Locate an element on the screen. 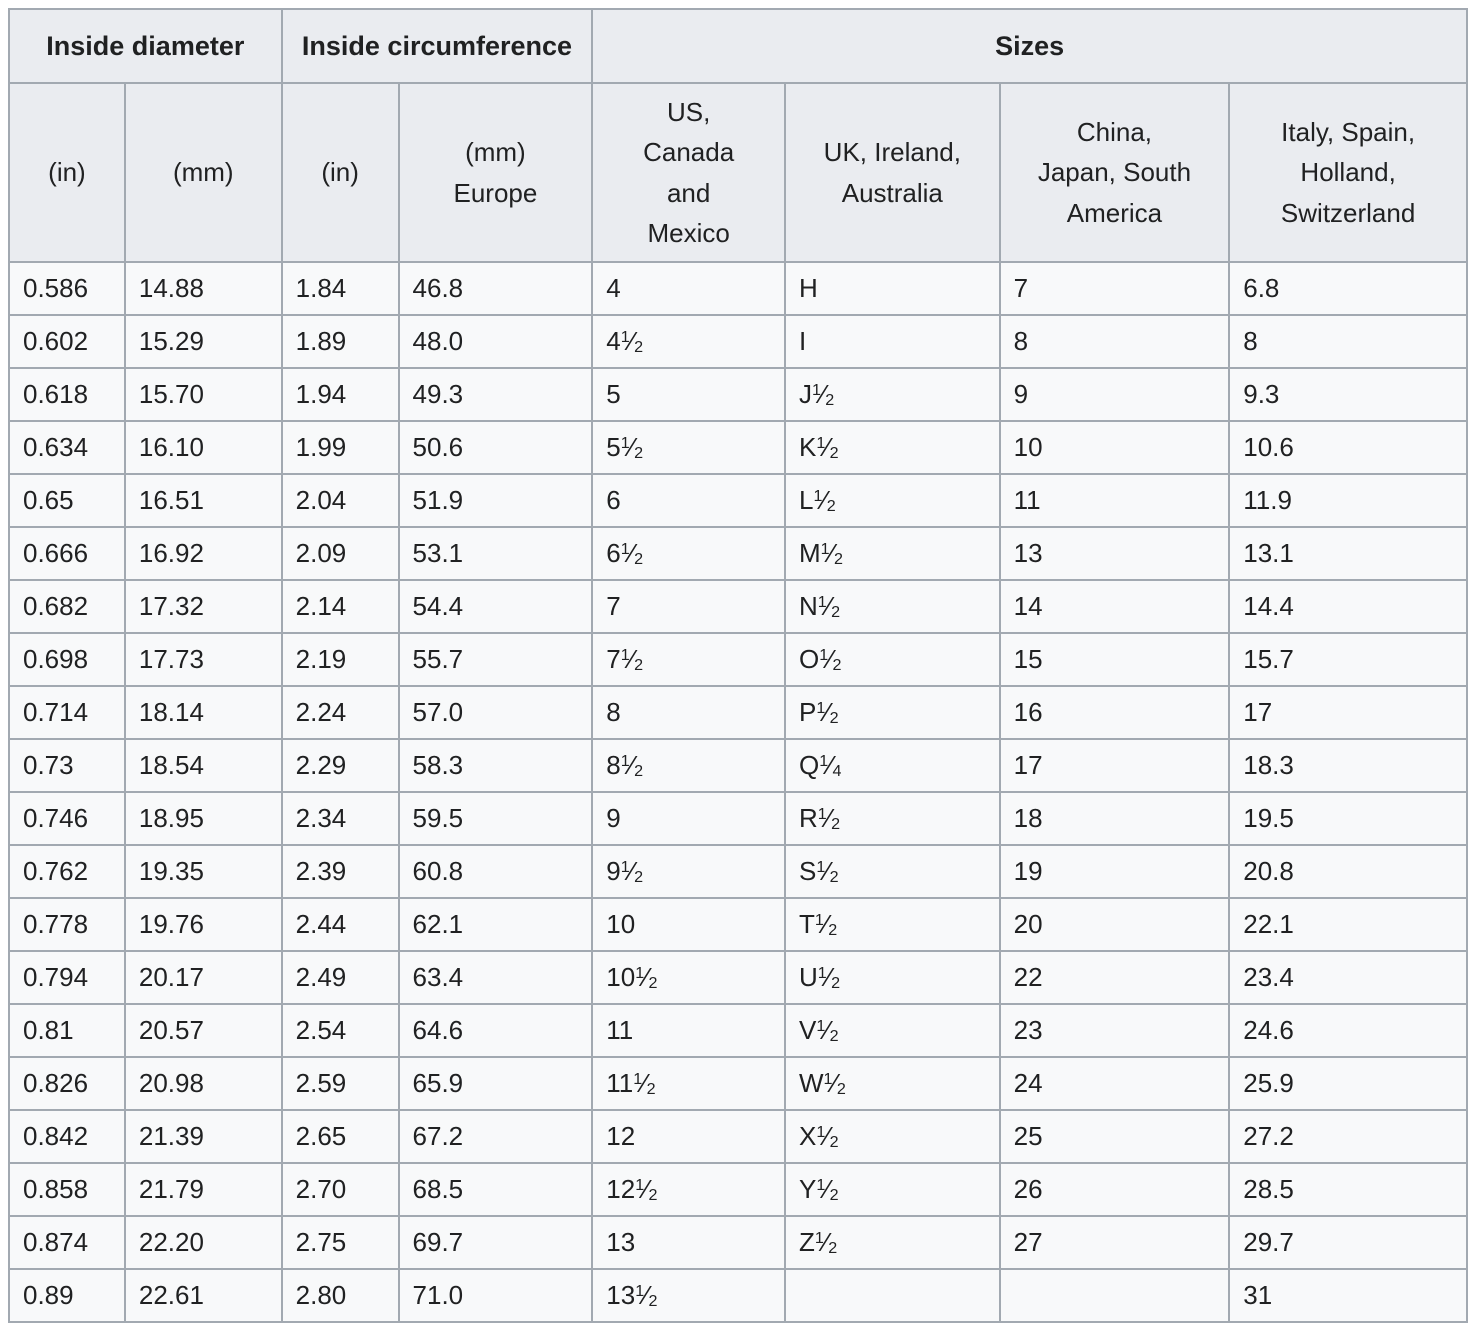  table-cell: 24 is located at coordinates (1114, 1084).